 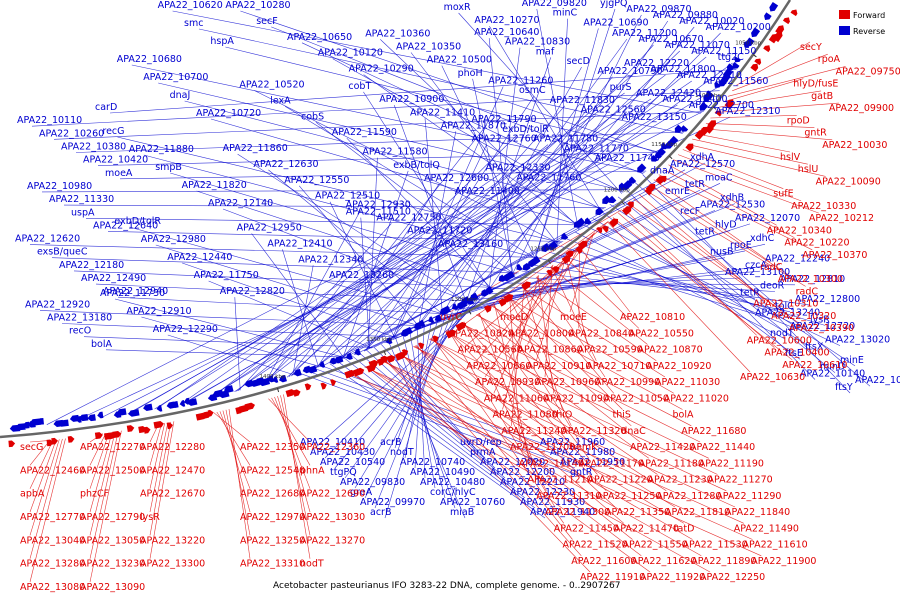 I want to click on reverse-gene-label: rpoE, so click(x=741, y=245).